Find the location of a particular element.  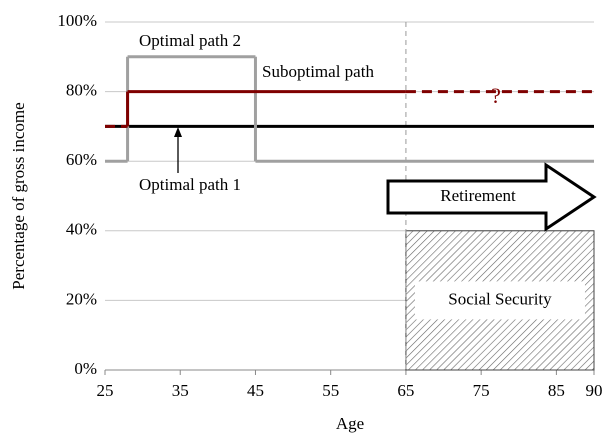

x-tick-label: 55 is located at coordinates (330, 390).